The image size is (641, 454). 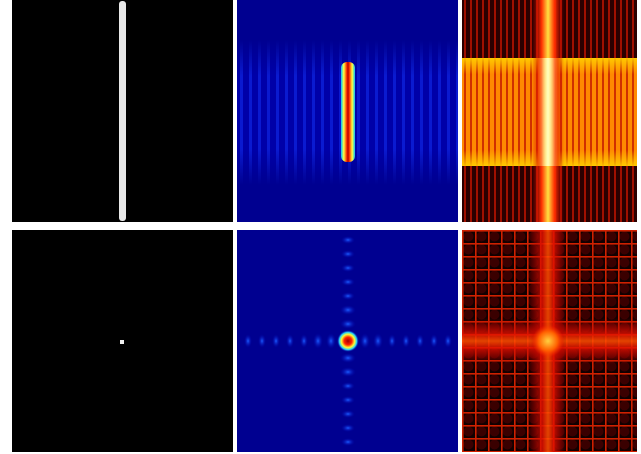 I want to click on central-column-core, so click(x=548, y=112).